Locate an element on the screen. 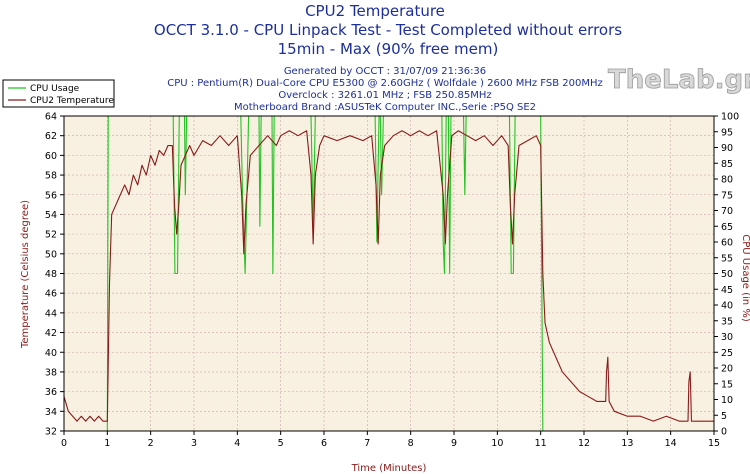  y-left-tick-label-1: 34 is located at coordinates (51, 412).